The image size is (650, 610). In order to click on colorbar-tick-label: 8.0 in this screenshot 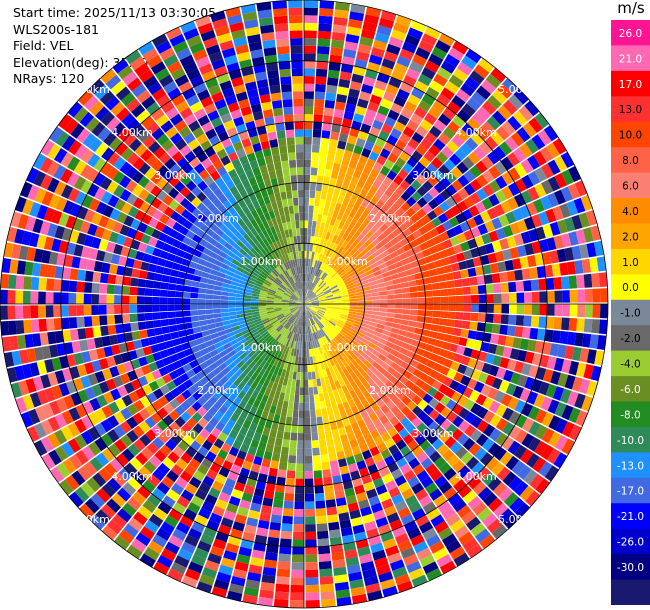, I will do `click(630, 161)`.